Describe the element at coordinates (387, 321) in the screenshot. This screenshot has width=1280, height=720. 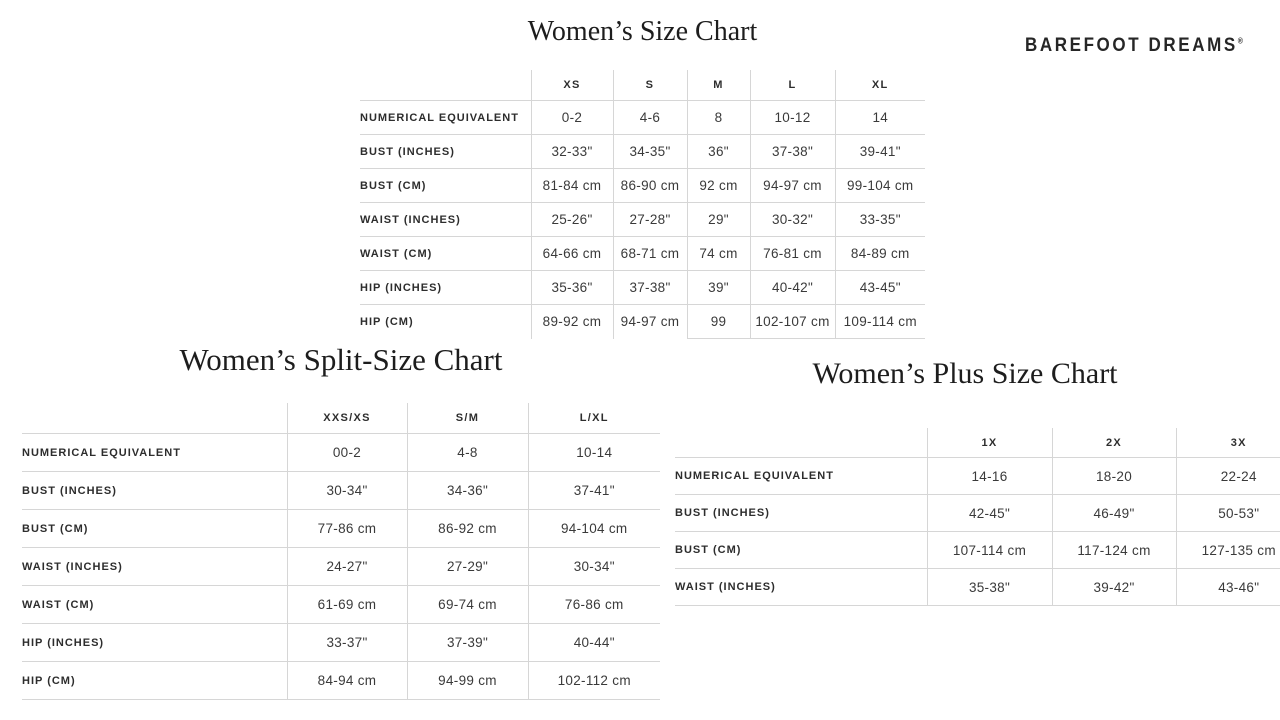
I see `row-label: HIP (CM)` at that location.